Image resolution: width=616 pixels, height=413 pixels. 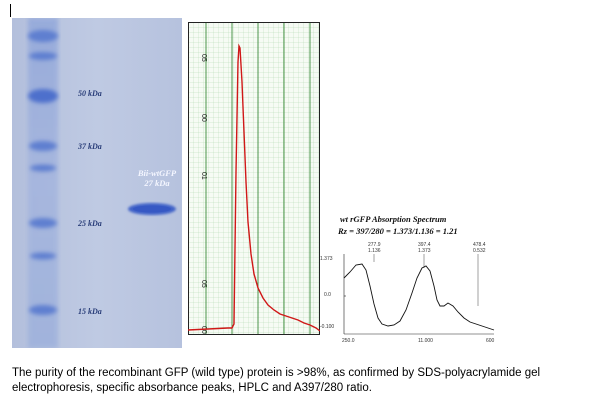 What do you see at coordinates (90, 93) in the screenshot?
I see `marker-label-50: 50 kDa` at bounding box center [90, 93].